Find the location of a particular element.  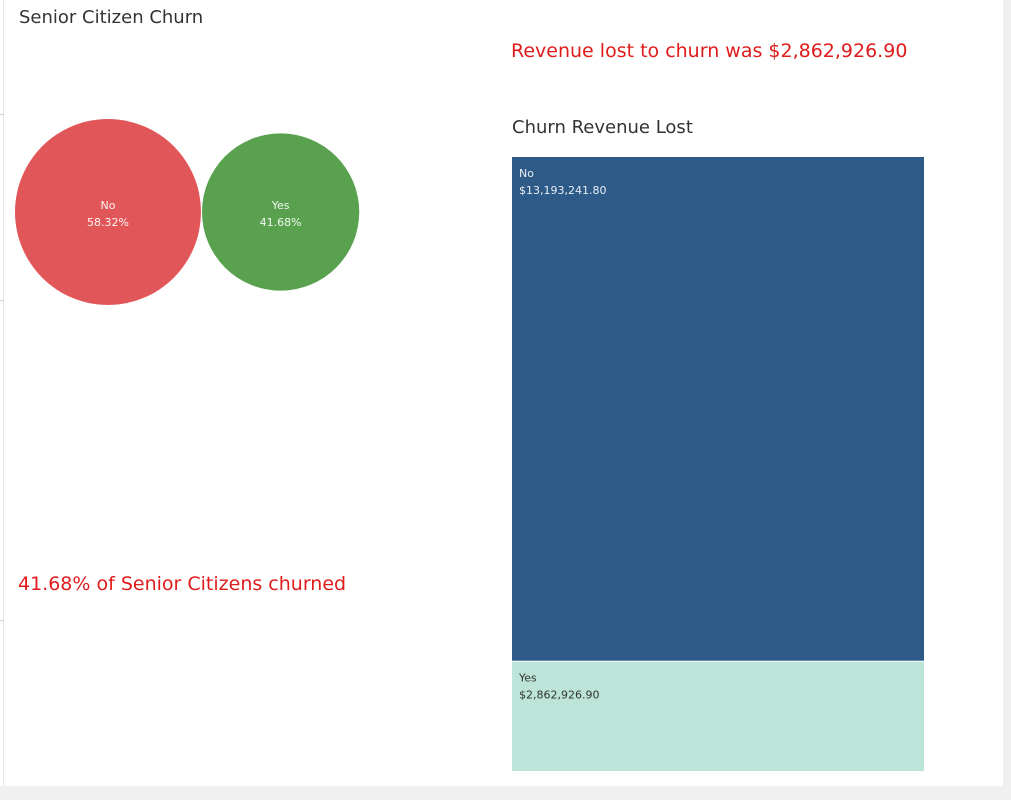

bubble-no is located at coordinates (108, 212).